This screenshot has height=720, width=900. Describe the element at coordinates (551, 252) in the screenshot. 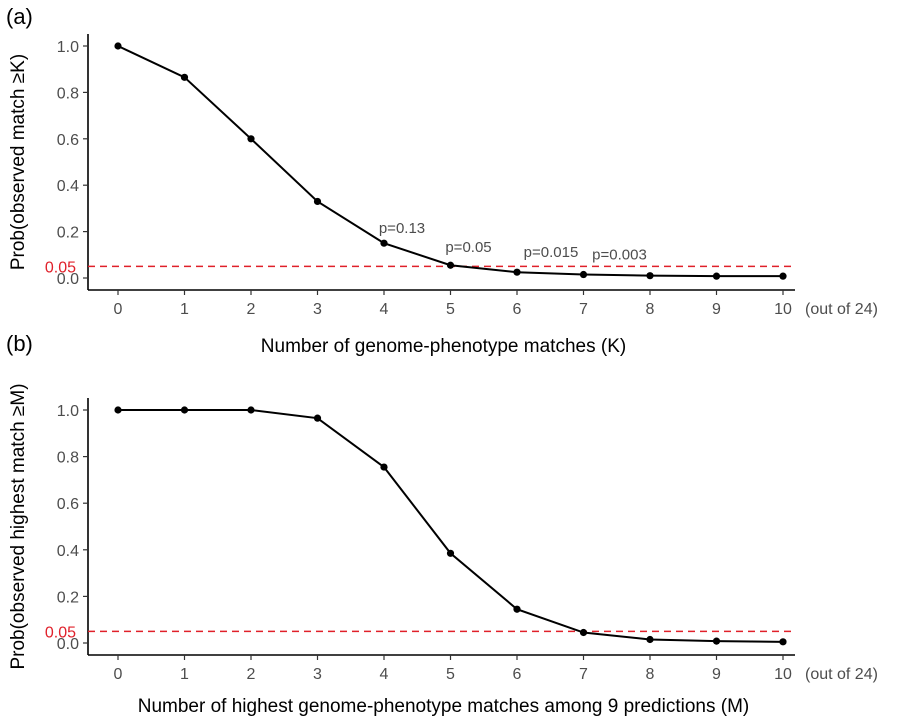

I see `p-value-annotation: p=0.015` at that location.